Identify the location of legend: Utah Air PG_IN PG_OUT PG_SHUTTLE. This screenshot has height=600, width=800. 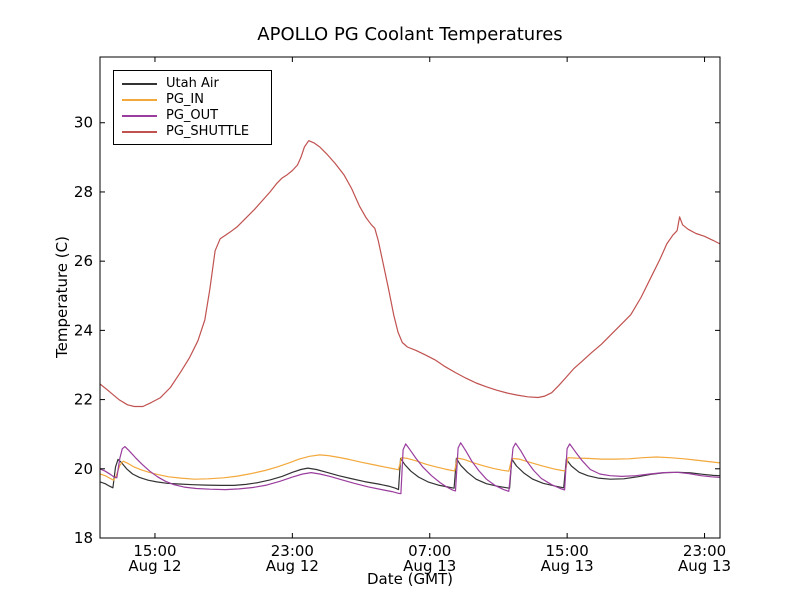
(192, 107).